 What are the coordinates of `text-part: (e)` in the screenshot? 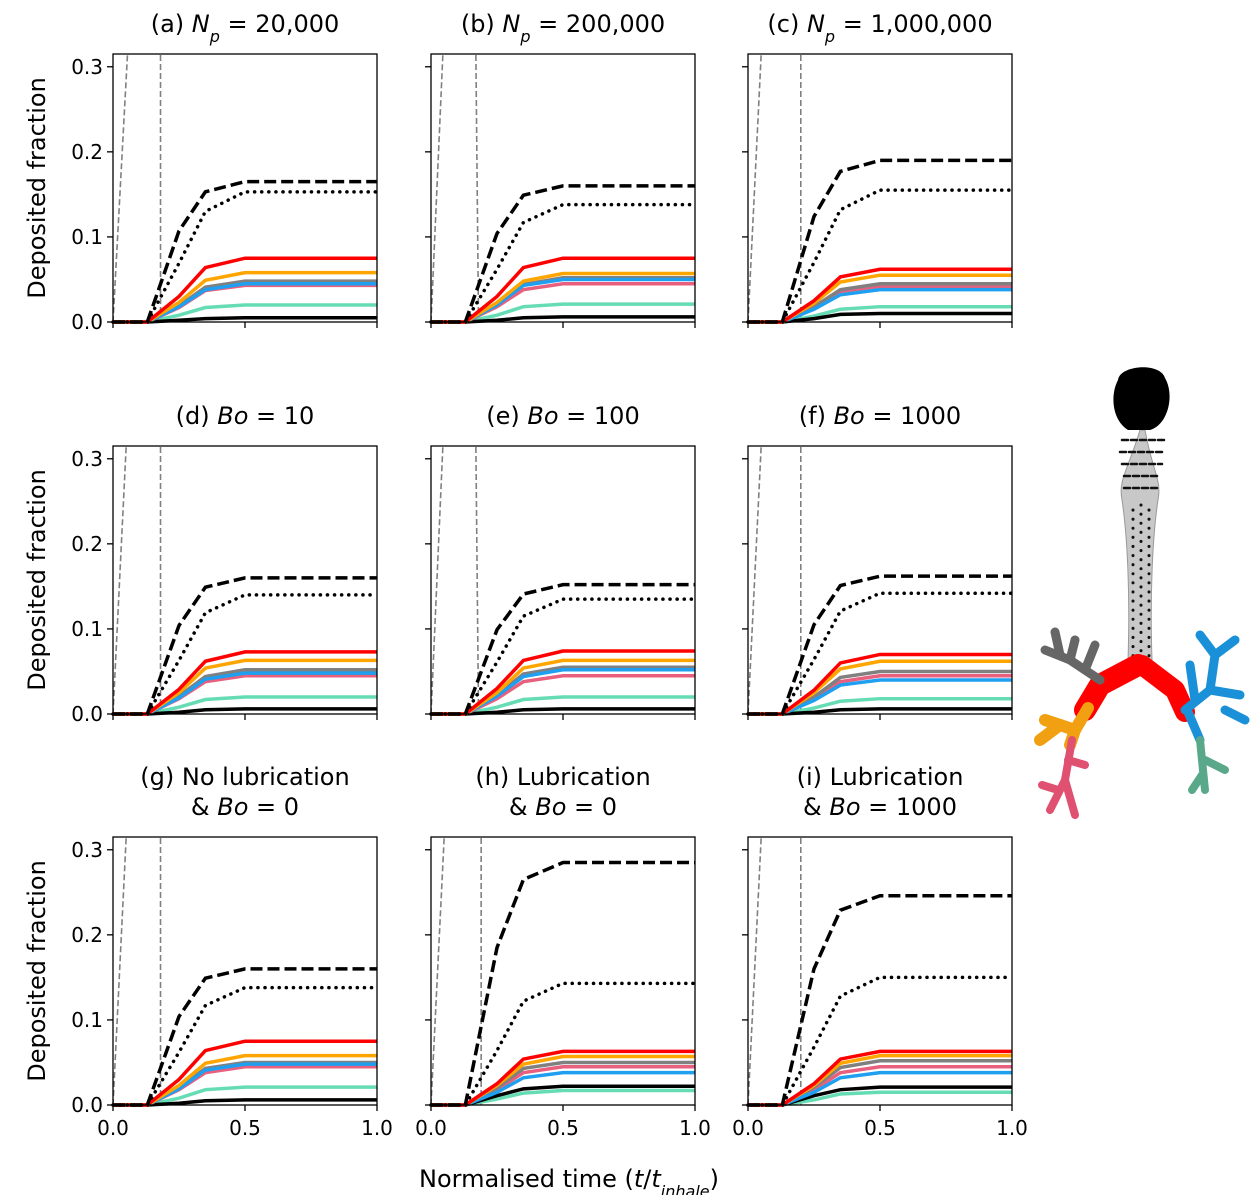 It's located at (506, 416).